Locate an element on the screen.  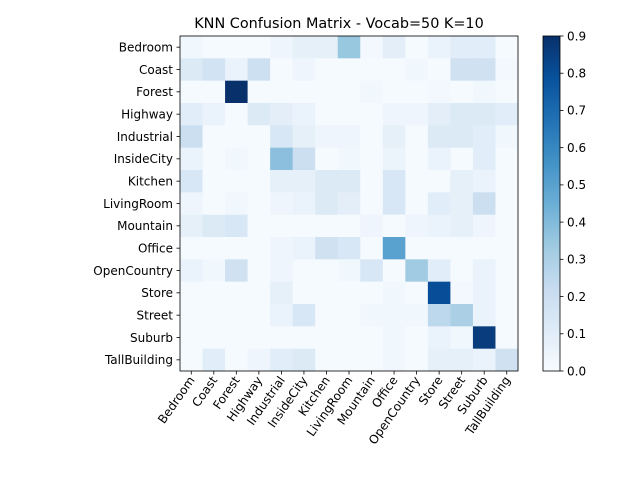
y-tick-label: LivingRoom is located at coordinates (138, 204).